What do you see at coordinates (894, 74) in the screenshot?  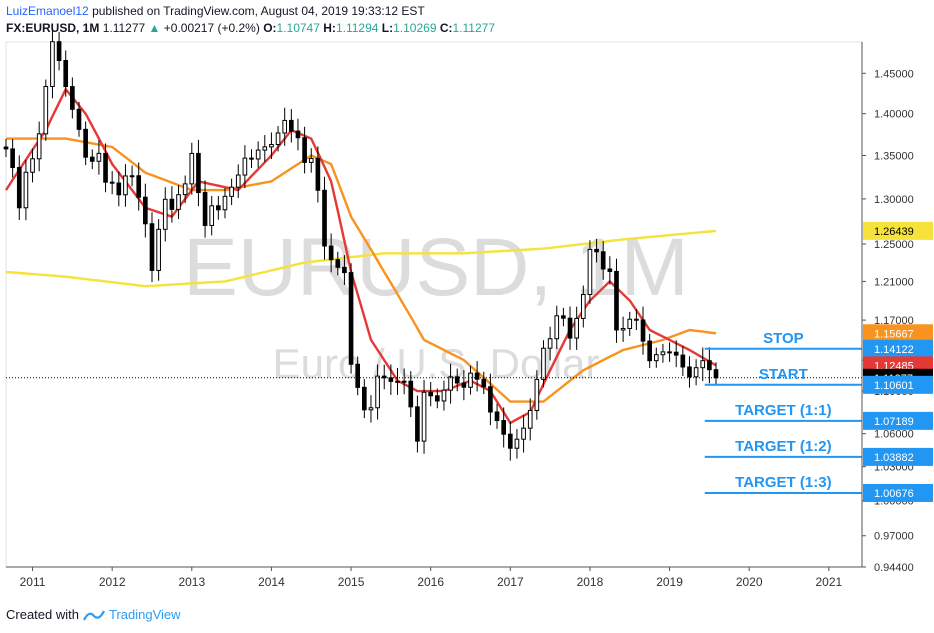 I see `y-tick-label: 1.45000` at bounding box center [894, 74].